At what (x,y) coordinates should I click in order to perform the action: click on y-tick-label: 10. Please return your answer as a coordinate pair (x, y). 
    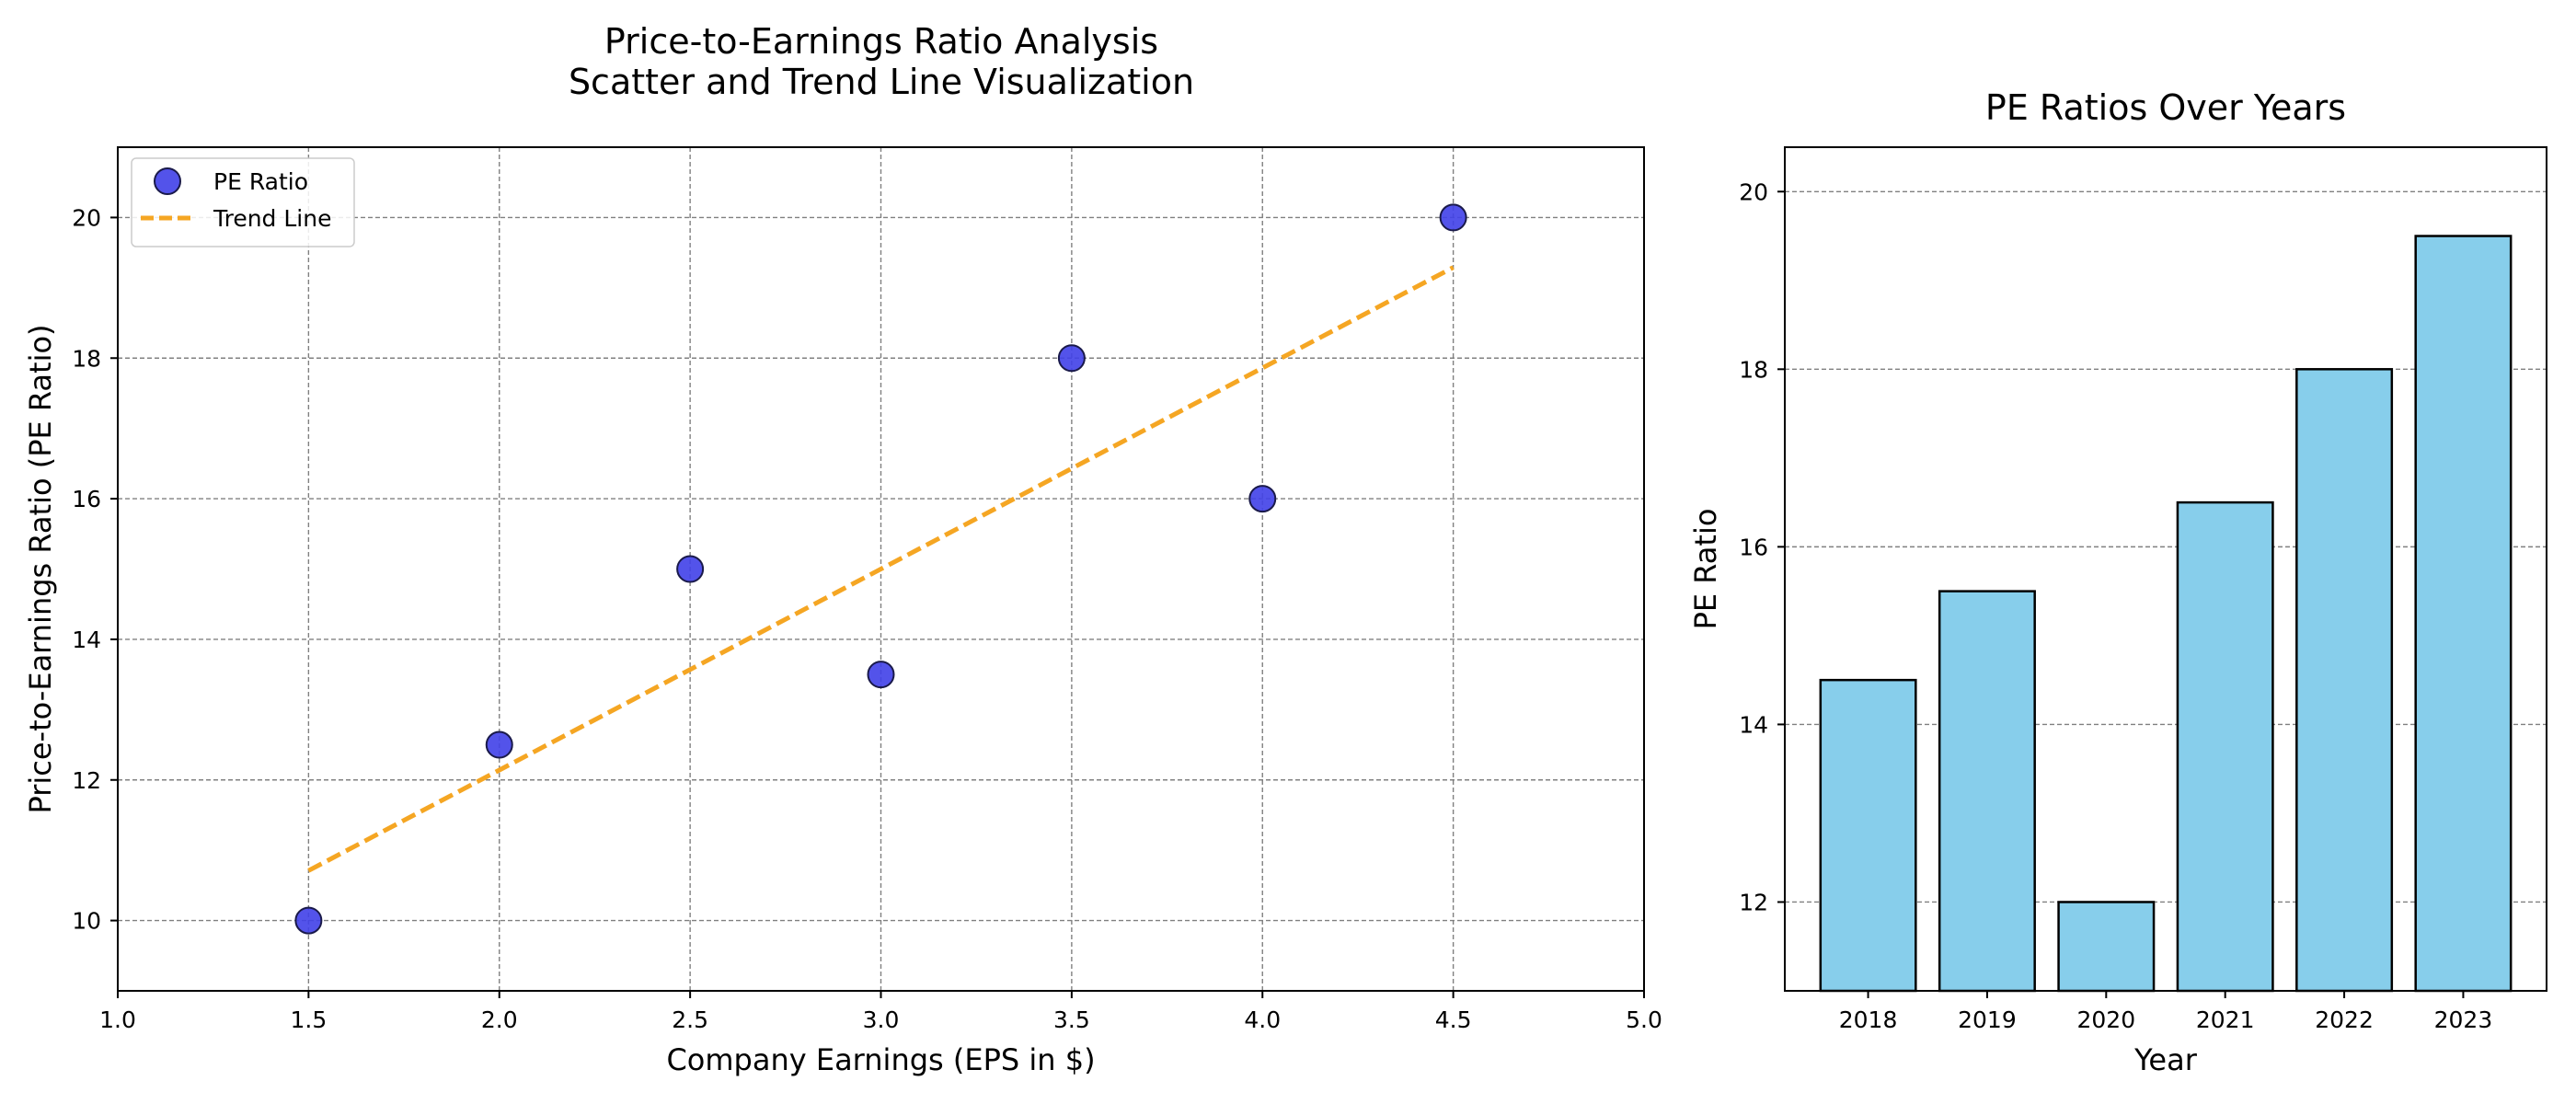
    Looking at the image, I should click on (86, 921).